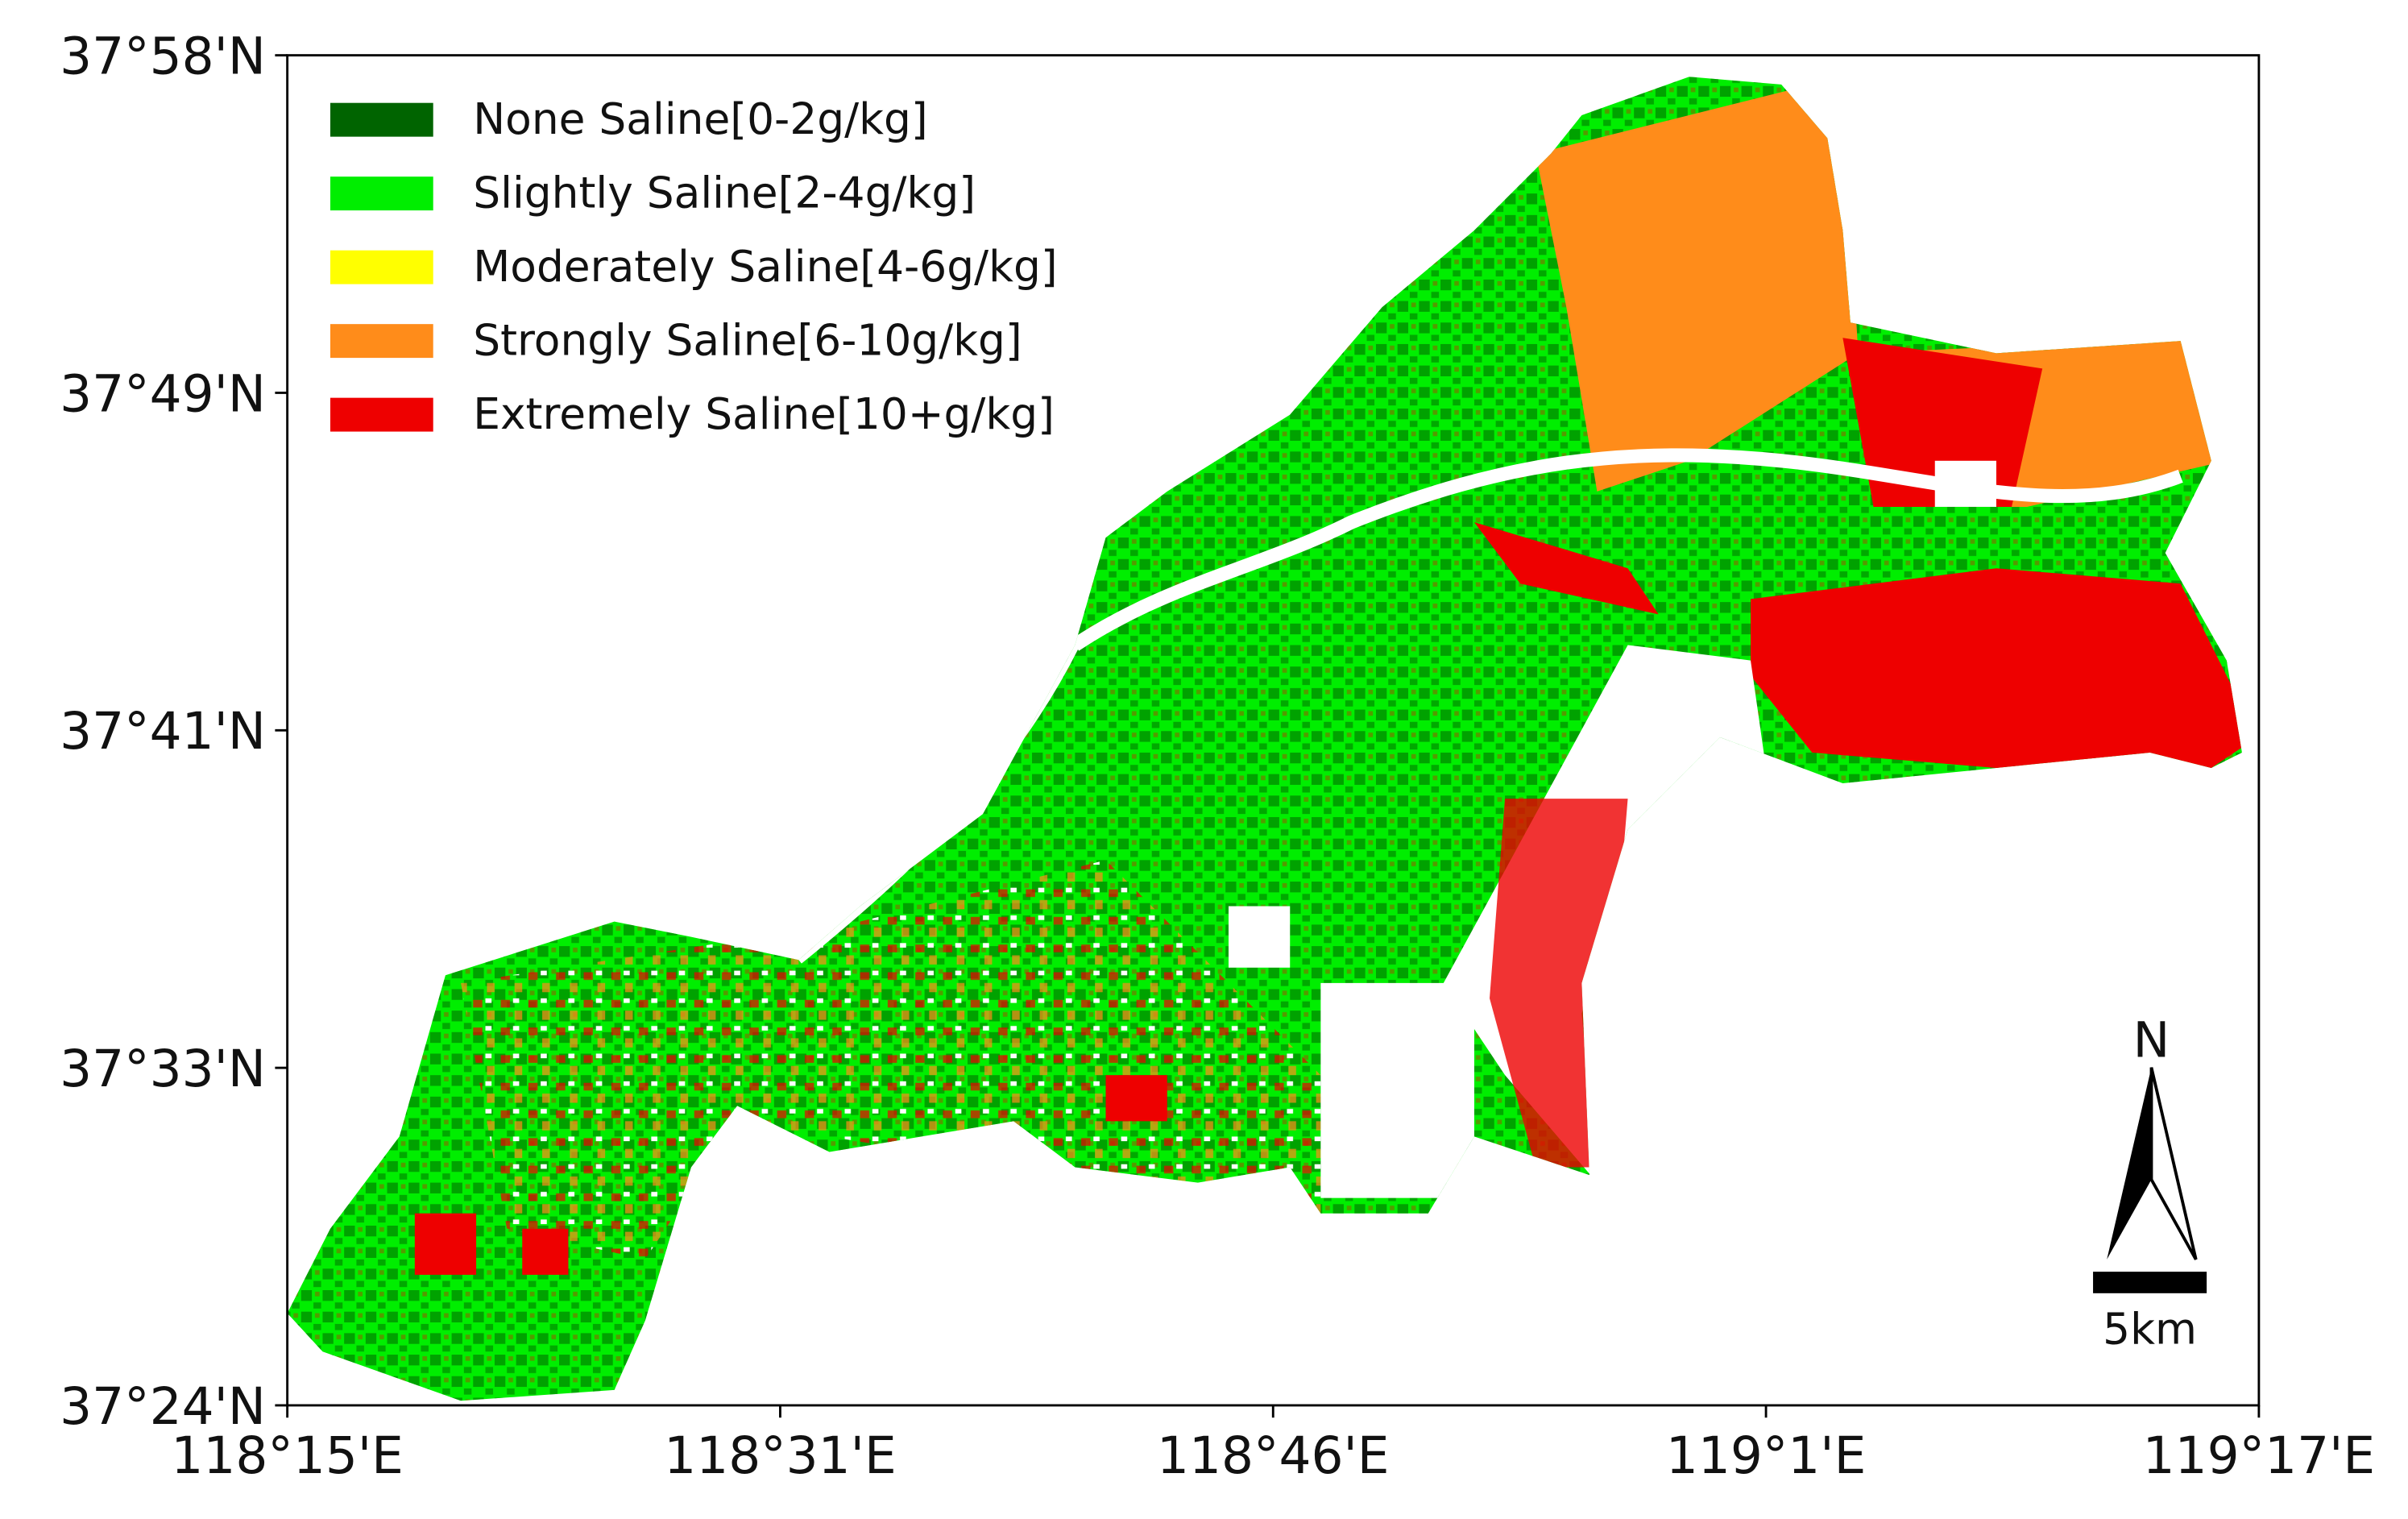 The height and width of the screenshot is (1519, 2408). Describe the element at coordinates (2259, 1456) in the screenshot. I see `lon-tick-label: 119°17'E` at that location.